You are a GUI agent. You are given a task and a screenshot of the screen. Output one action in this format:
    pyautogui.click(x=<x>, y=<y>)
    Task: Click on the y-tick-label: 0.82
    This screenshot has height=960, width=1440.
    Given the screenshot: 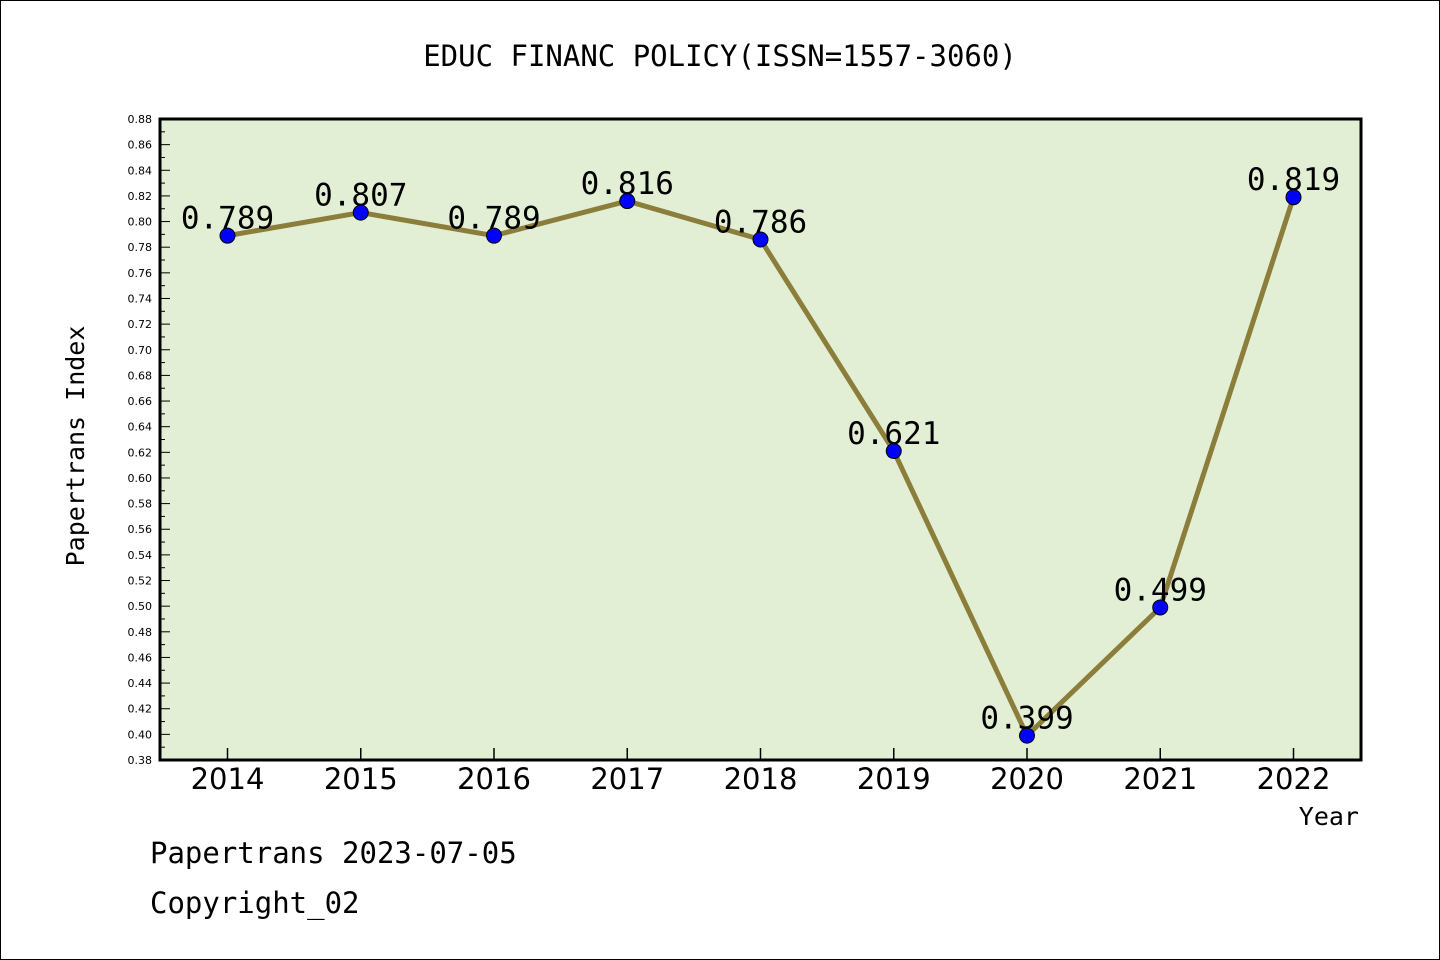 What is the action you would take?
    pyautogui.click(x=140, y=196)
    